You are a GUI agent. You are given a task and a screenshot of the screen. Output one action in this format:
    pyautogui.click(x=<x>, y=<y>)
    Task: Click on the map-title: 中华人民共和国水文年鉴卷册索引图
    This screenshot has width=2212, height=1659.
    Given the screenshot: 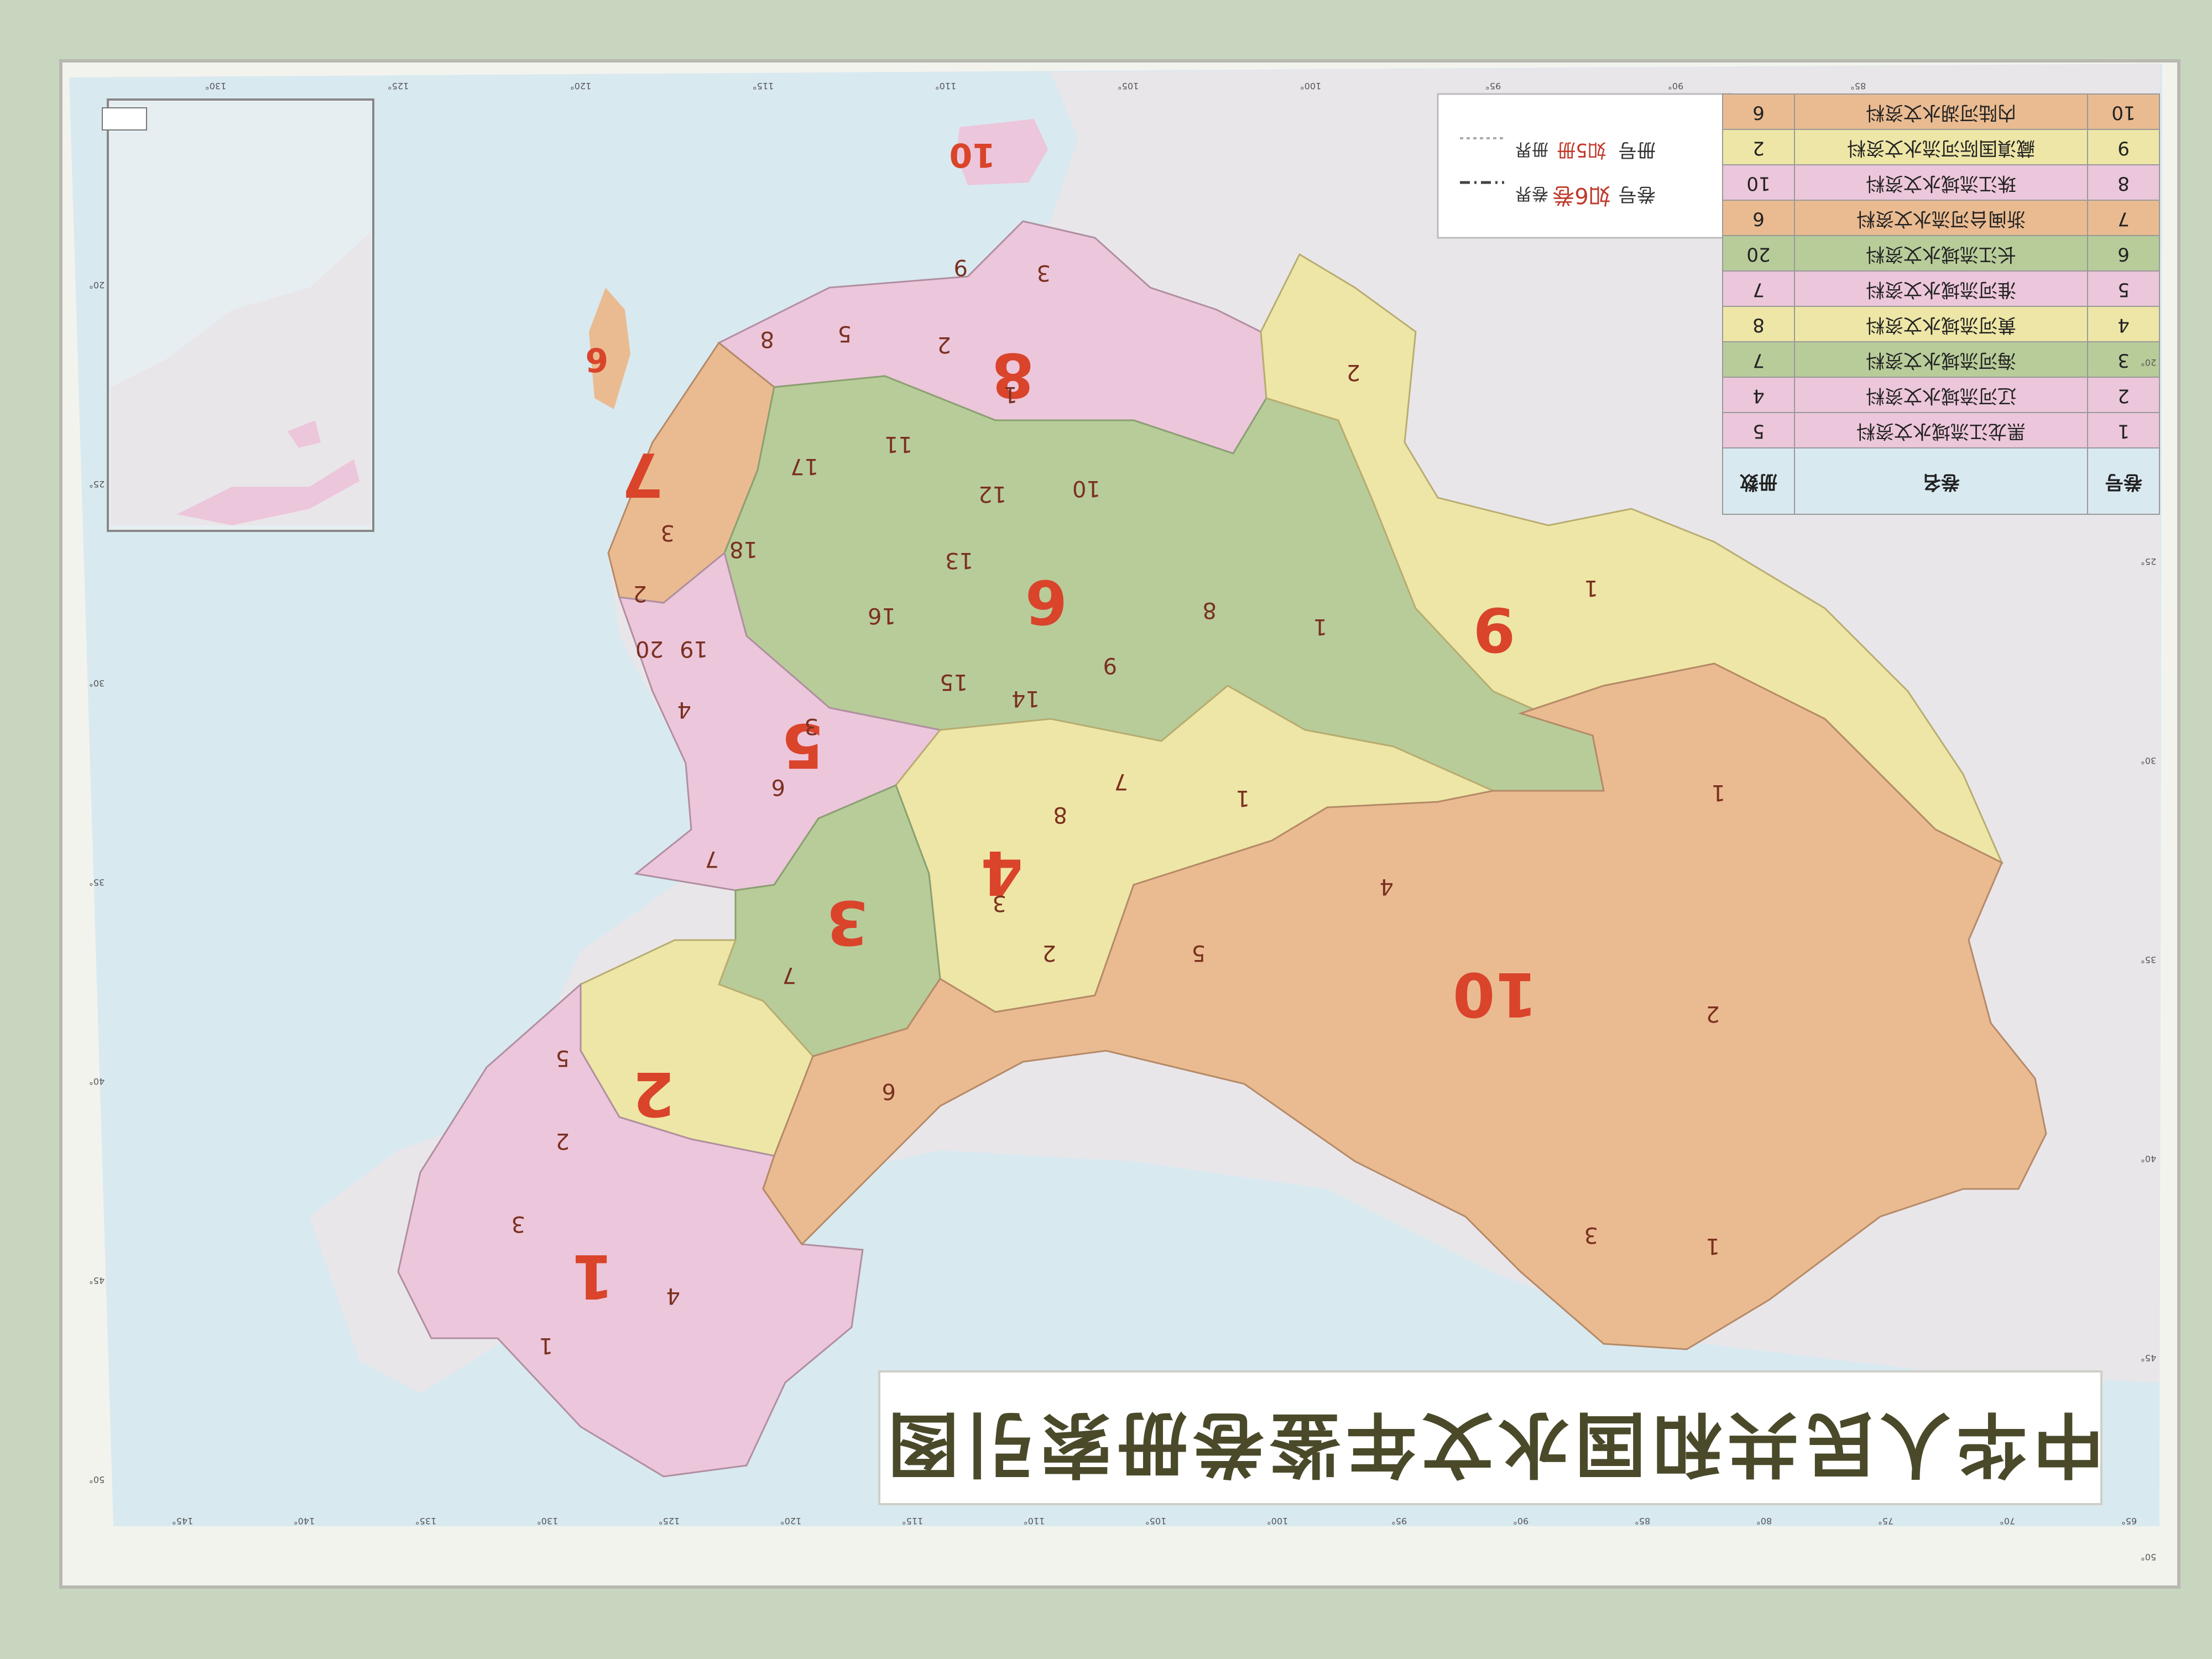 What is the action you would take?
    pyautogui.click(x=1494, y=1443)
    